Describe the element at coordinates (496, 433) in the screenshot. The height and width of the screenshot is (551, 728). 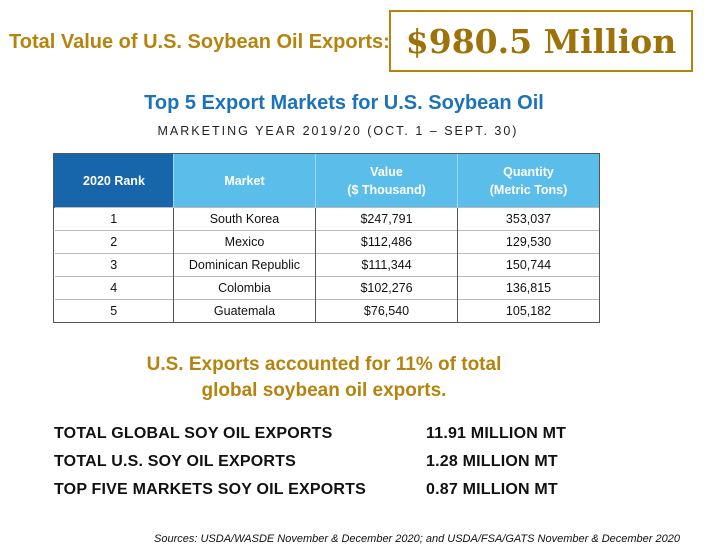
I see `stat-value: 11.91 MILLION MT` at that location.